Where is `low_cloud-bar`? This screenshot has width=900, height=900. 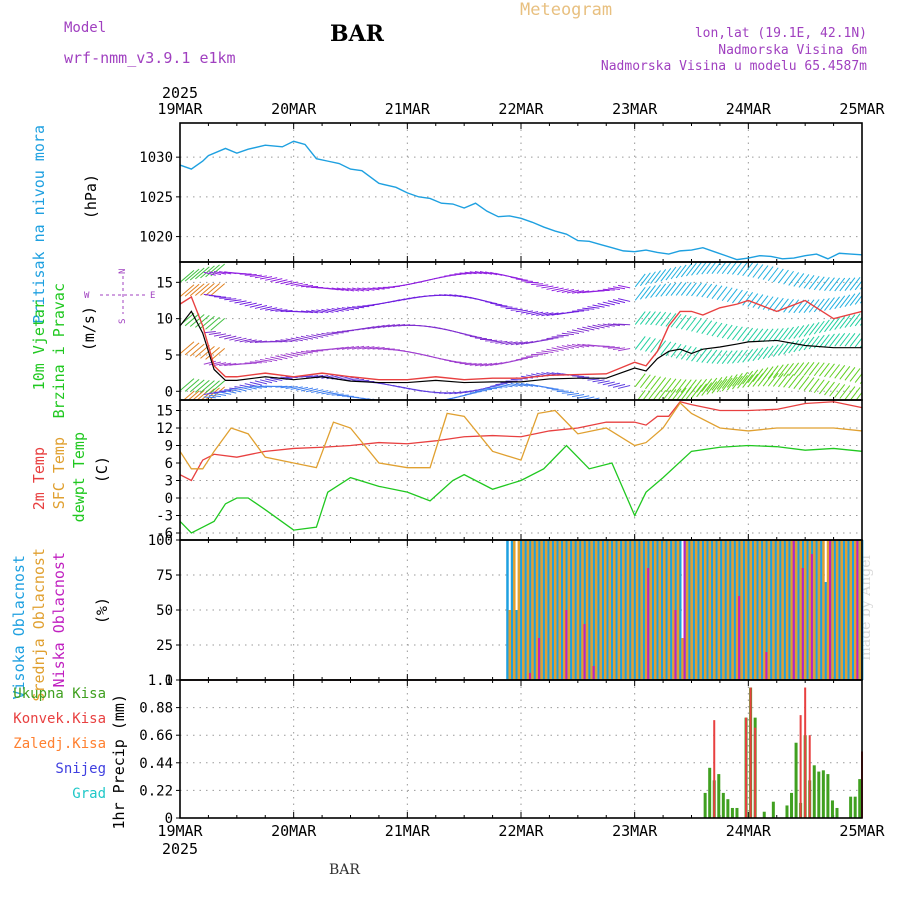 low_cloud-bar is located at coordinates (857, 610).